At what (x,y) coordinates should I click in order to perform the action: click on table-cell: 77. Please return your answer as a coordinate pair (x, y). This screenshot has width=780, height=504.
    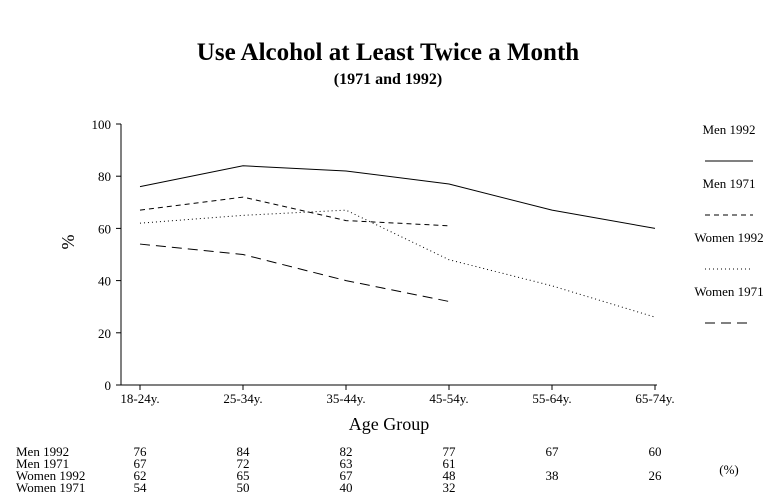
    Looking at the image, I should click on (450, 451).